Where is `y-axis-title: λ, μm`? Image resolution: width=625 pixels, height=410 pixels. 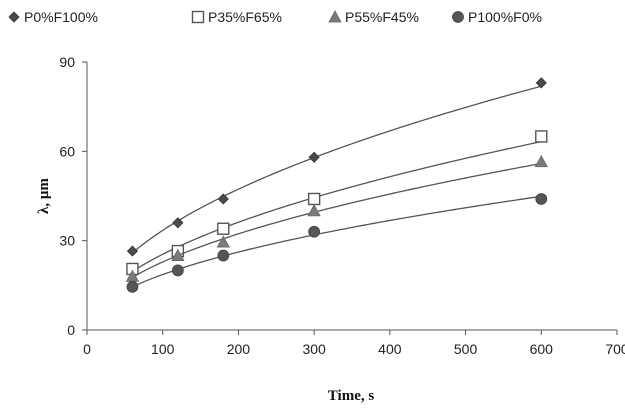 y-axis-title: λ, μm is located at coordinates (44, 196).